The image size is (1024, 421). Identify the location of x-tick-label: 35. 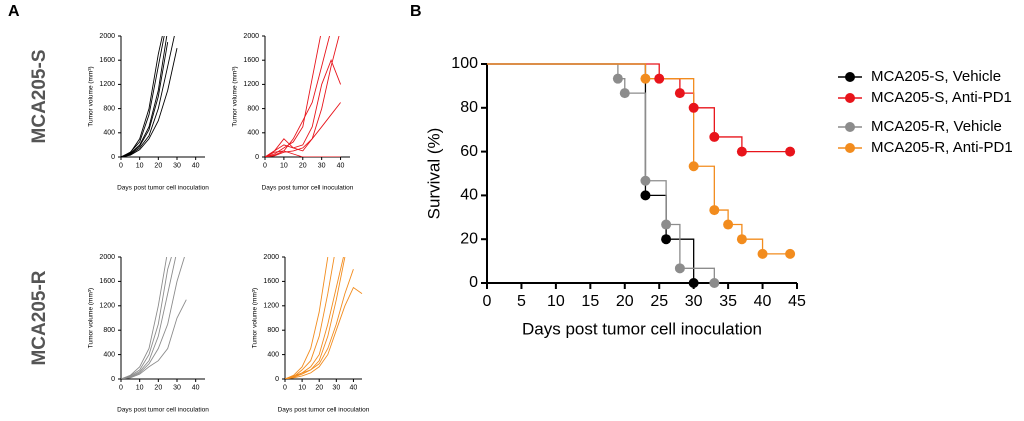
(728, 301).